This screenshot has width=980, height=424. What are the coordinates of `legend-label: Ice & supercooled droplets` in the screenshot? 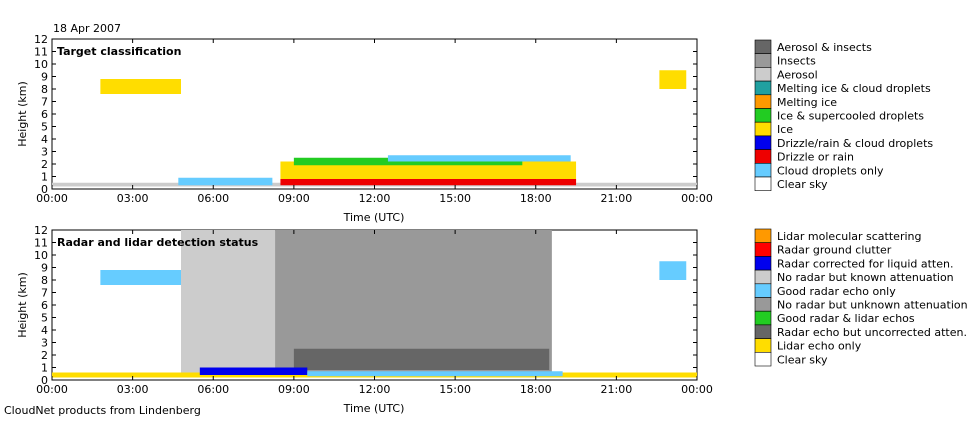 It's located at (850, 116).